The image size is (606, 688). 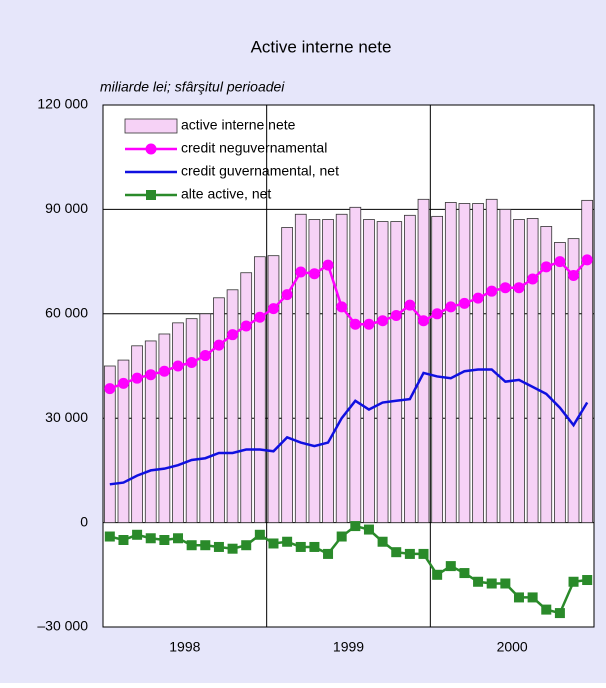 What do you see at coordinates (254, 148) in the screenshot?
I see `legend-label: credit neguvernamental` at bounding box center [254, 148].